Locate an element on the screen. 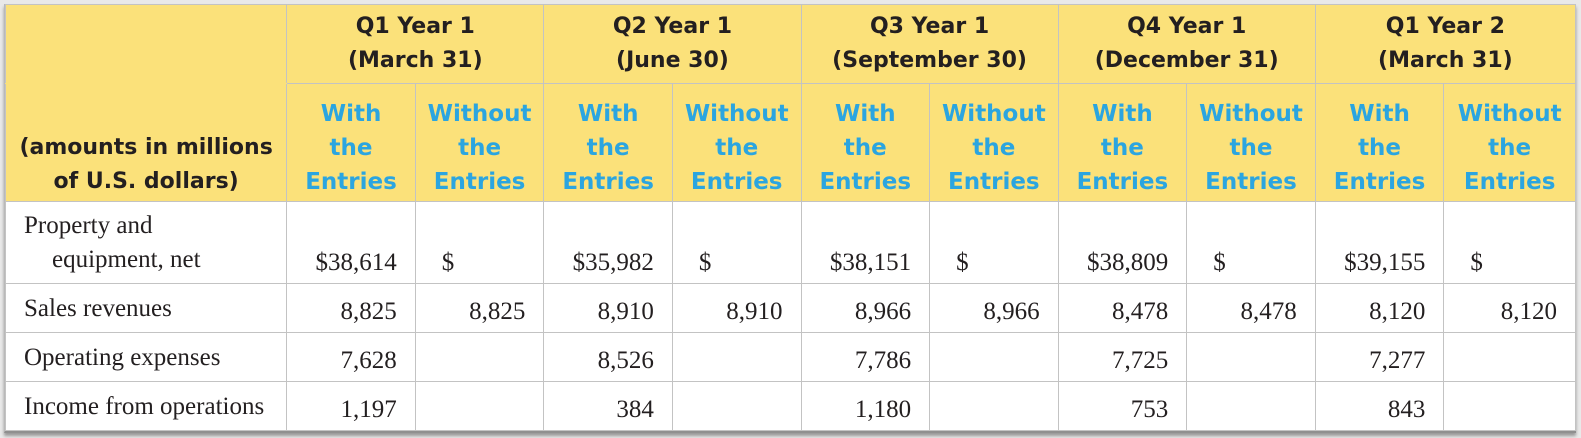 The height and width of the screenshot is (438, 1581). quarter-date: (September 30) is located at coordinates (929, 60).